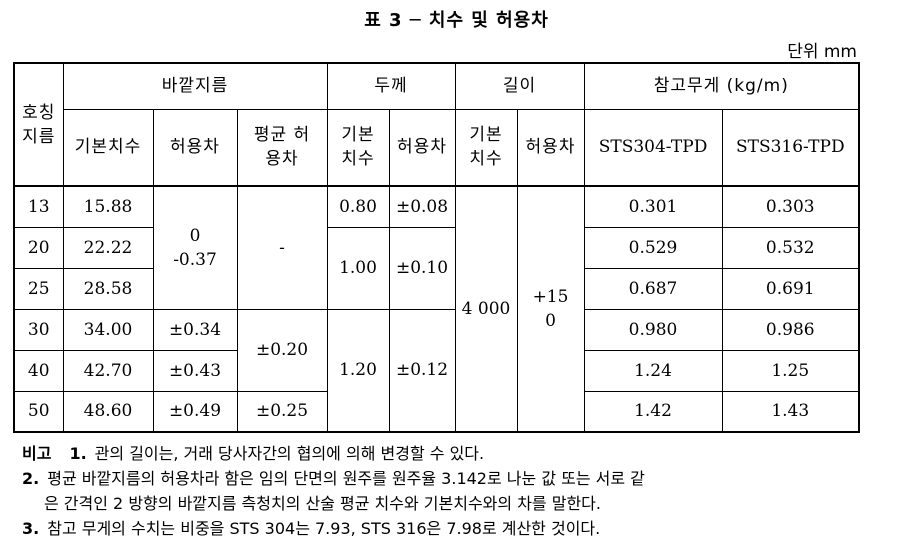  What do you see at coordinates (653, 247) in the screenshot?
I see `weight-sts304-cell: 0.529` at bounding box center [653, 247].